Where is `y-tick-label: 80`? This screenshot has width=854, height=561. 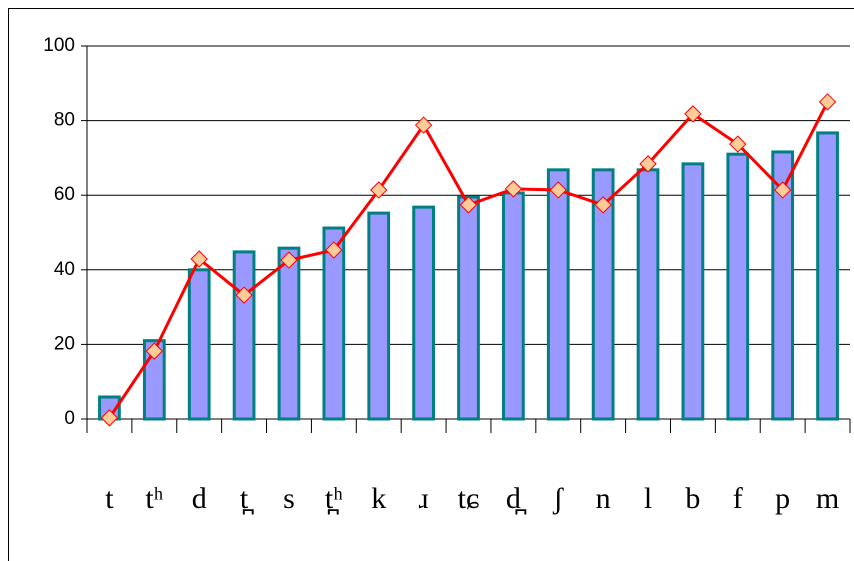 y-tick-label: 80 is located at coordinates (64, 120).